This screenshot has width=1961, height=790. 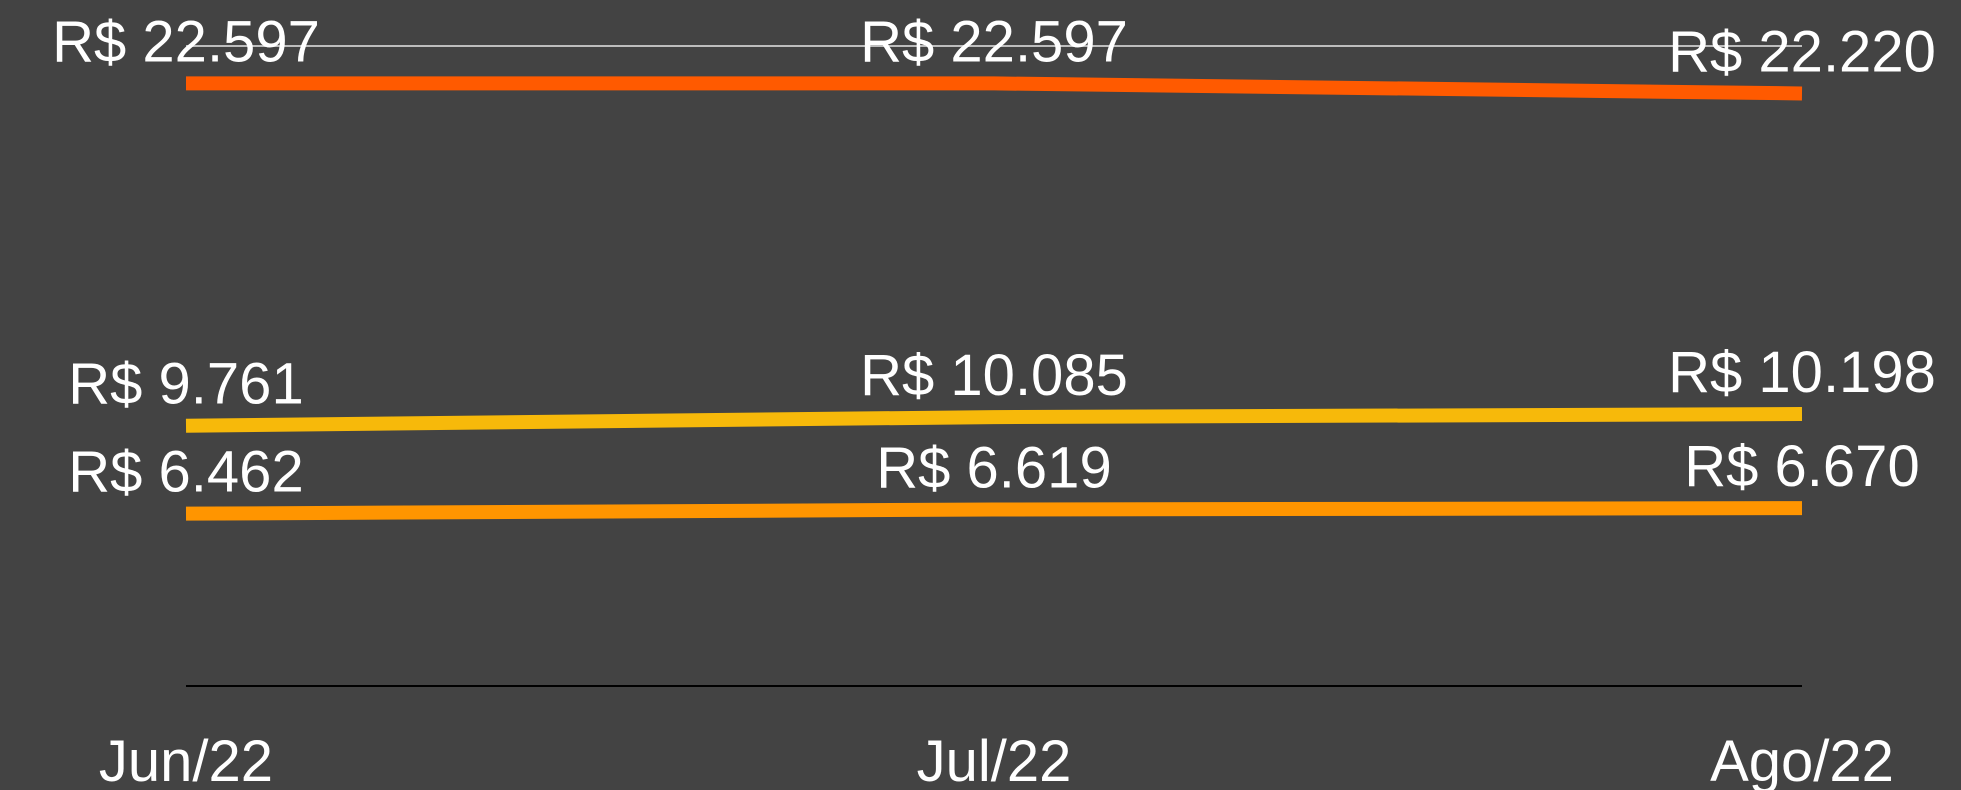 What do you see at coordinates (1802, 759) in the screenshot?
I see `x-tick-label: Ago/22` at bounding box center [1802, 759].